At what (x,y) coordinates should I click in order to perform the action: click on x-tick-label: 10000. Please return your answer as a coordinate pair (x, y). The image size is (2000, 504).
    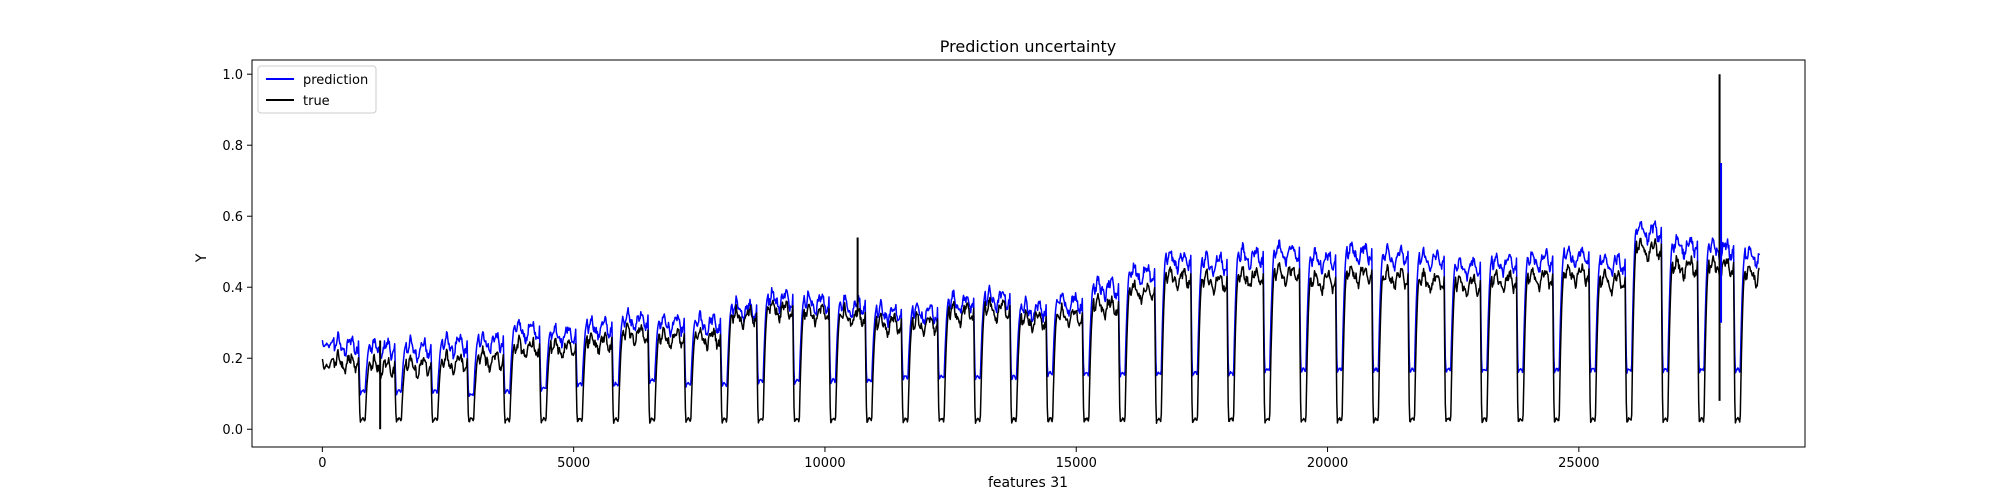
    Looking at the image, I should click on (824, 463).